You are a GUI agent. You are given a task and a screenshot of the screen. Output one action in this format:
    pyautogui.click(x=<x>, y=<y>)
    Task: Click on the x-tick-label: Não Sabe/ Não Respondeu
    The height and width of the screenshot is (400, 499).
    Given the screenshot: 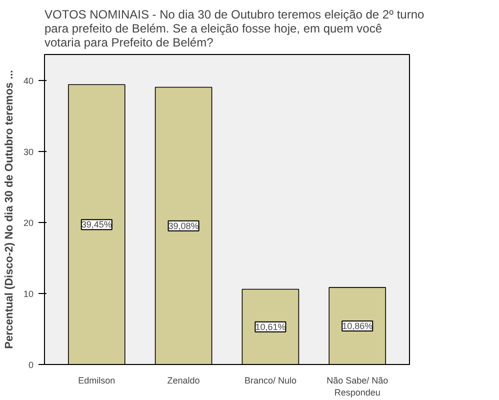 What is the action you would take?
    pyautogui.click(x=357, y=387)
    